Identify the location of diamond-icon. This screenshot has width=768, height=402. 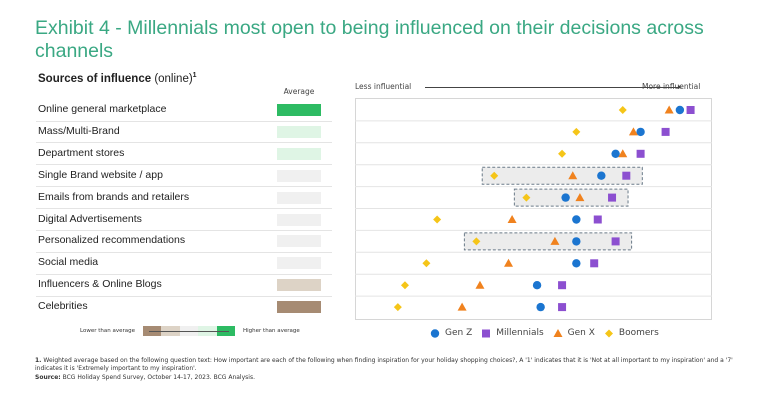
(608, 333).